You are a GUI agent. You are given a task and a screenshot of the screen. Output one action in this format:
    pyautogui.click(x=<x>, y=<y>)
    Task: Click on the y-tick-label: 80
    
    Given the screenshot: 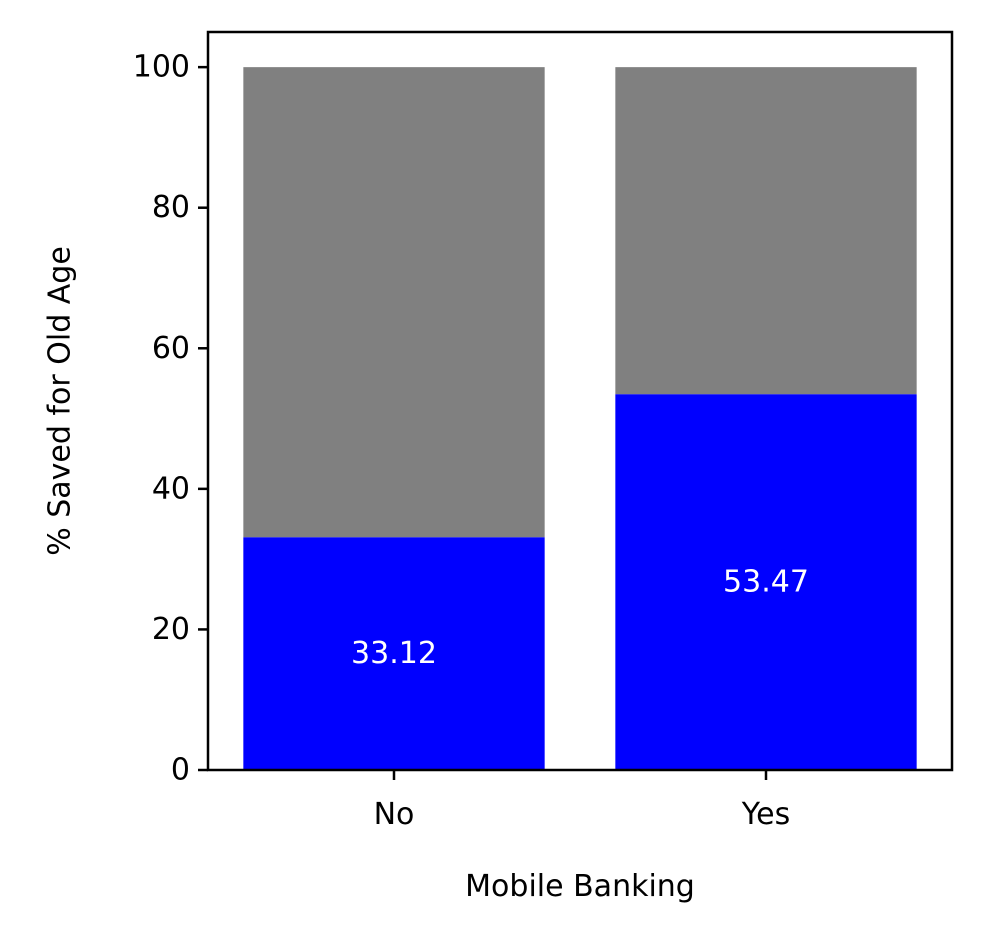 What is the action you would take?
    pyautogui.click(x=171, y=207)
    